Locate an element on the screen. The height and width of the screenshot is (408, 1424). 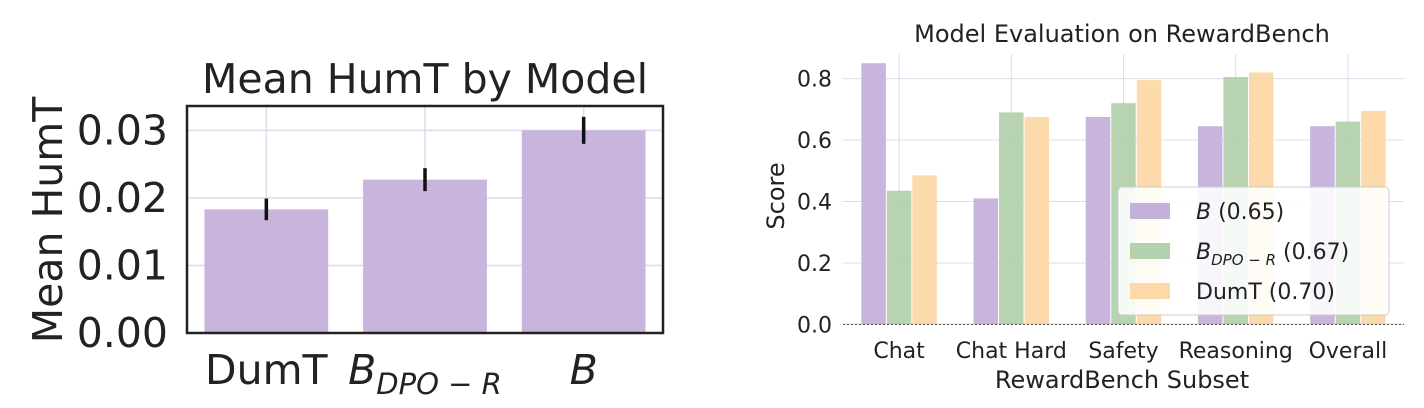
x-tick-label: Overall is located at coordinates (1348, 351).